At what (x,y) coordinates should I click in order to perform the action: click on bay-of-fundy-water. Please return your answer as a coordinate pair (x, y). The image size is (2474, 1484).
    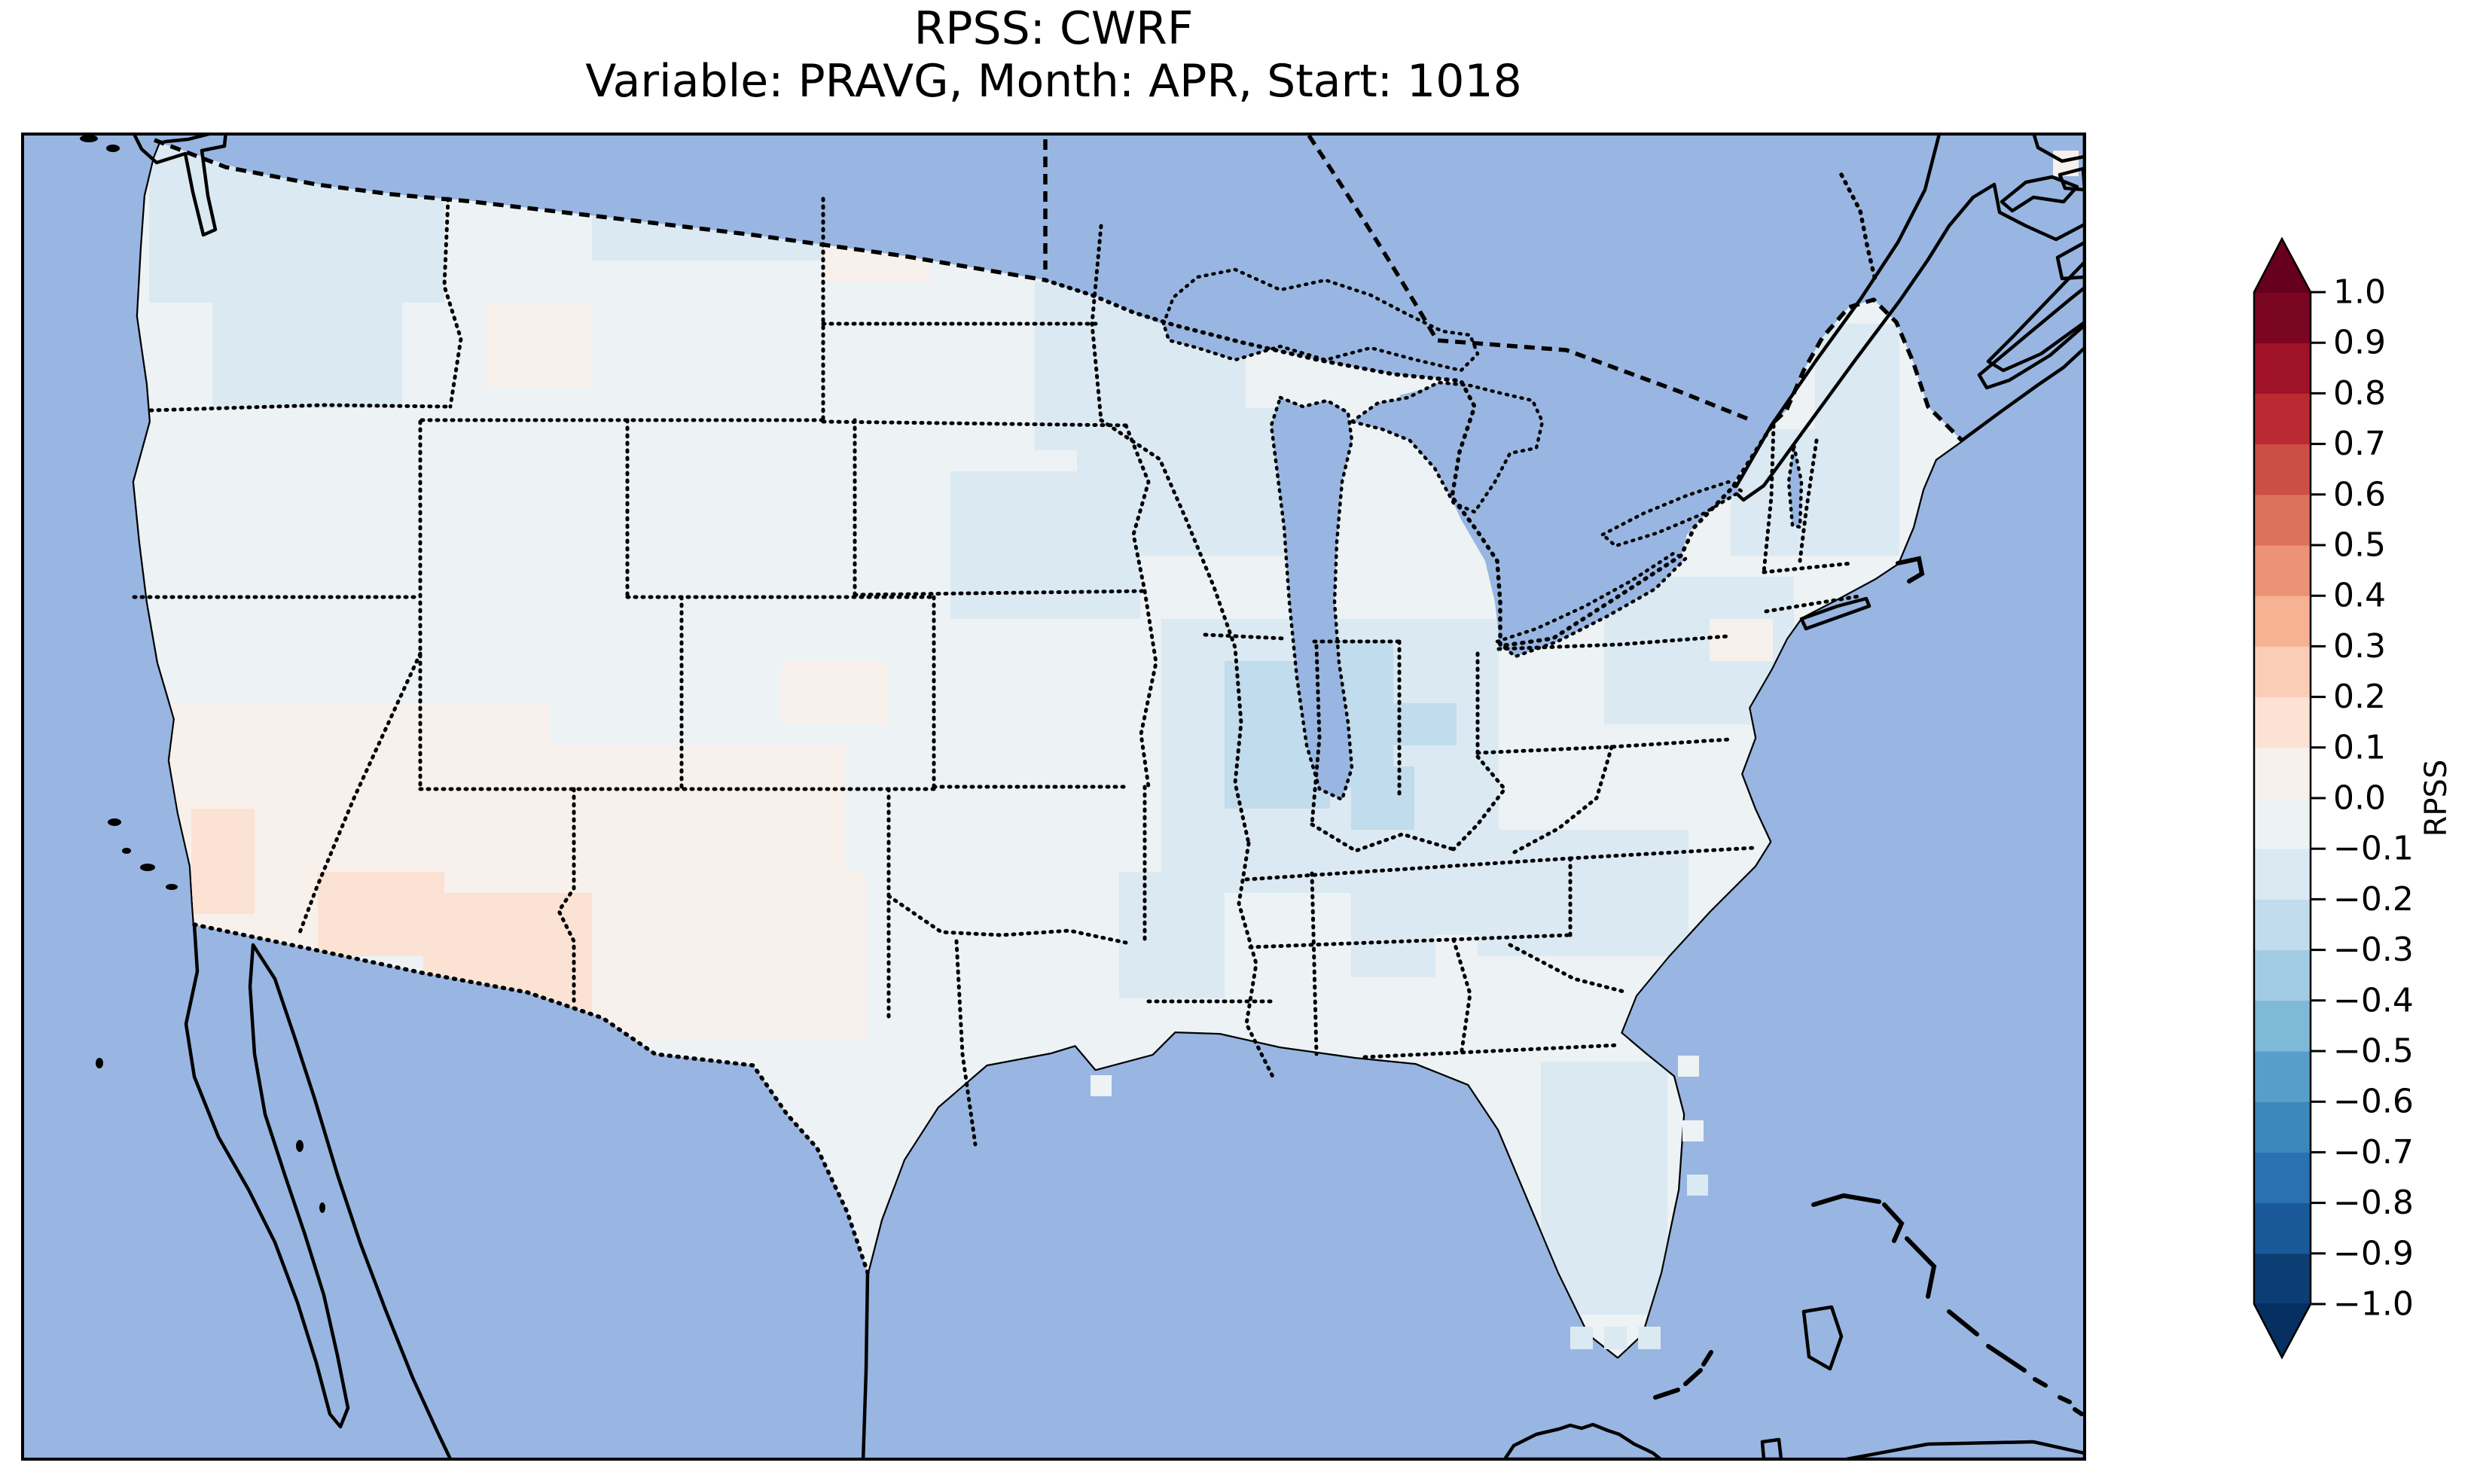
    Looking at the image, I should click on (2035, 316).